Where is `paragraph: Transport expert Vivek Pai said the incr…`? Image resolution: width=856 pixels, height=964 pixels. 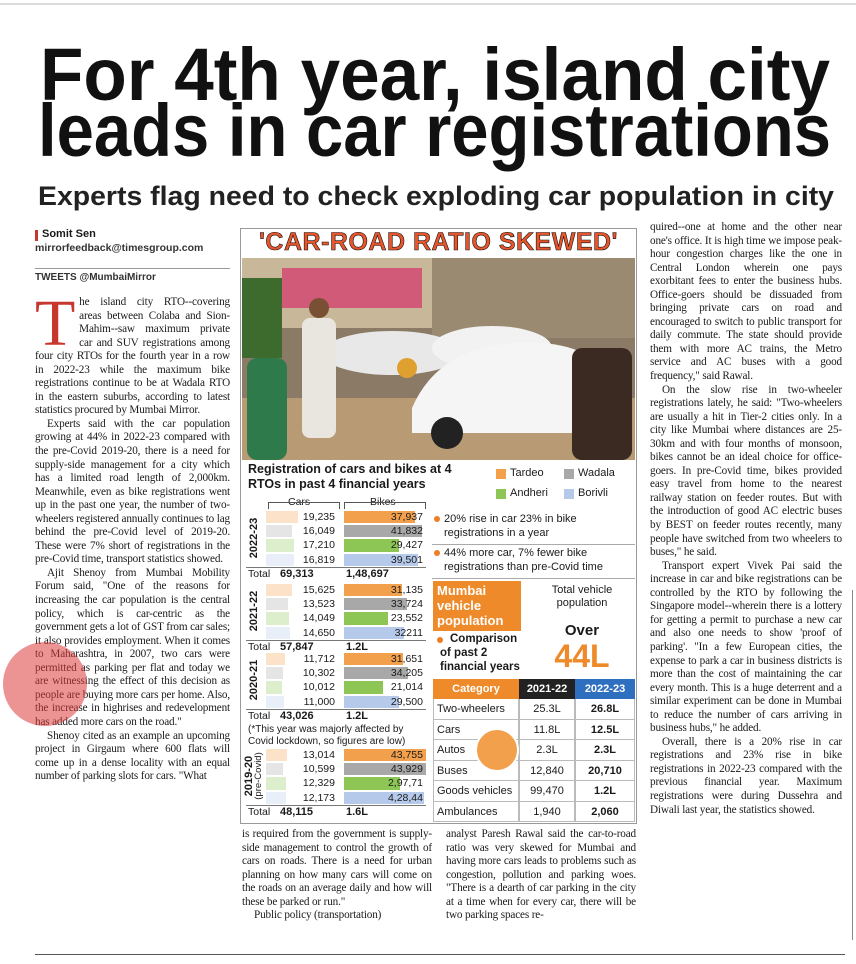 paragraph: Transport expert Vivek Pai said the incr… is located at coordinates (746, 647).